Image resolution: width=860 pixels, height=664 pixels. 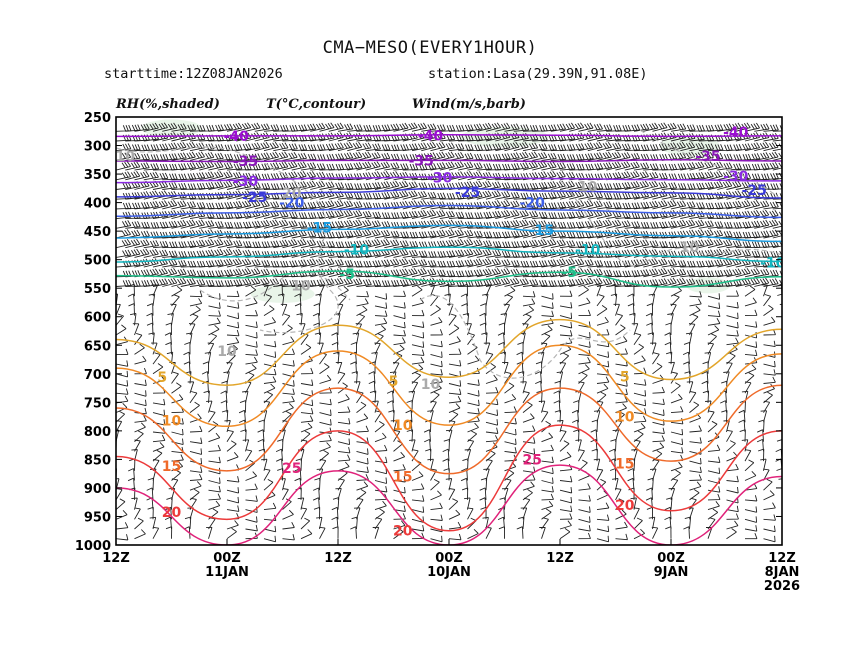 I want to click on y-tick-label-900: 900, so click(x=97, y=489).